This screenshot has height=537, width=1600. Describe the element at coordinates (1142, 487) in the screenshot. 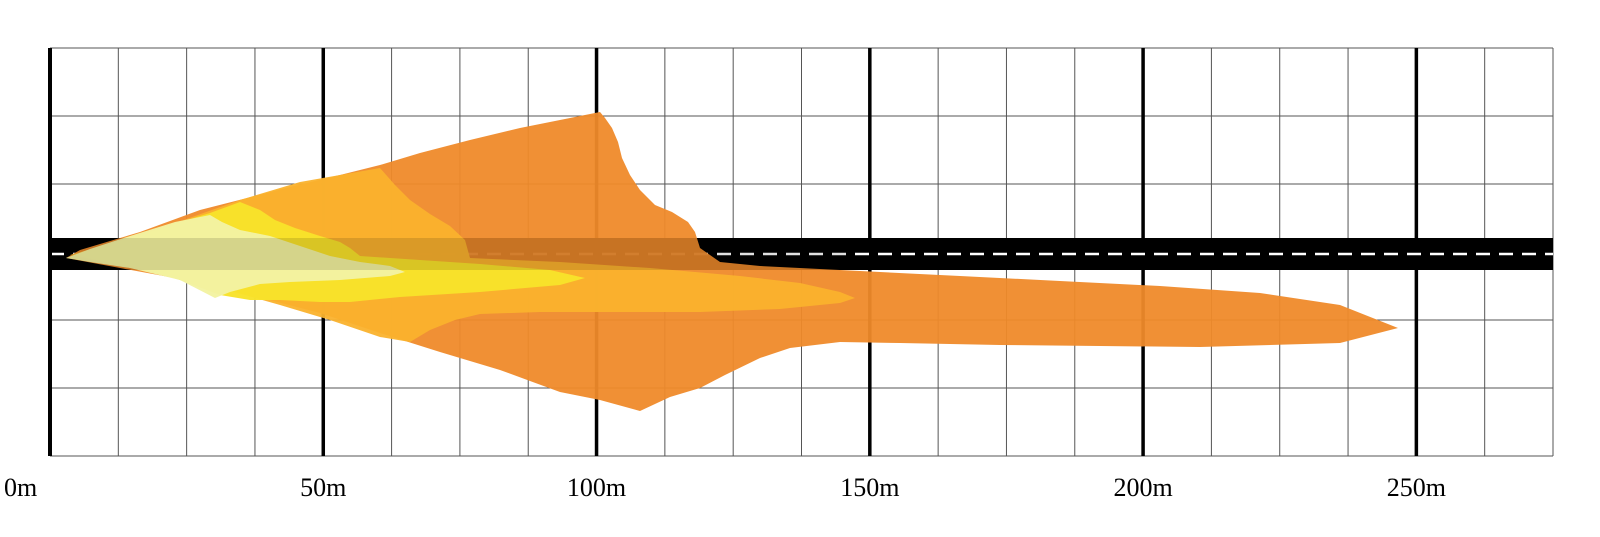

I see `x-tick-label: 200m` at that location.